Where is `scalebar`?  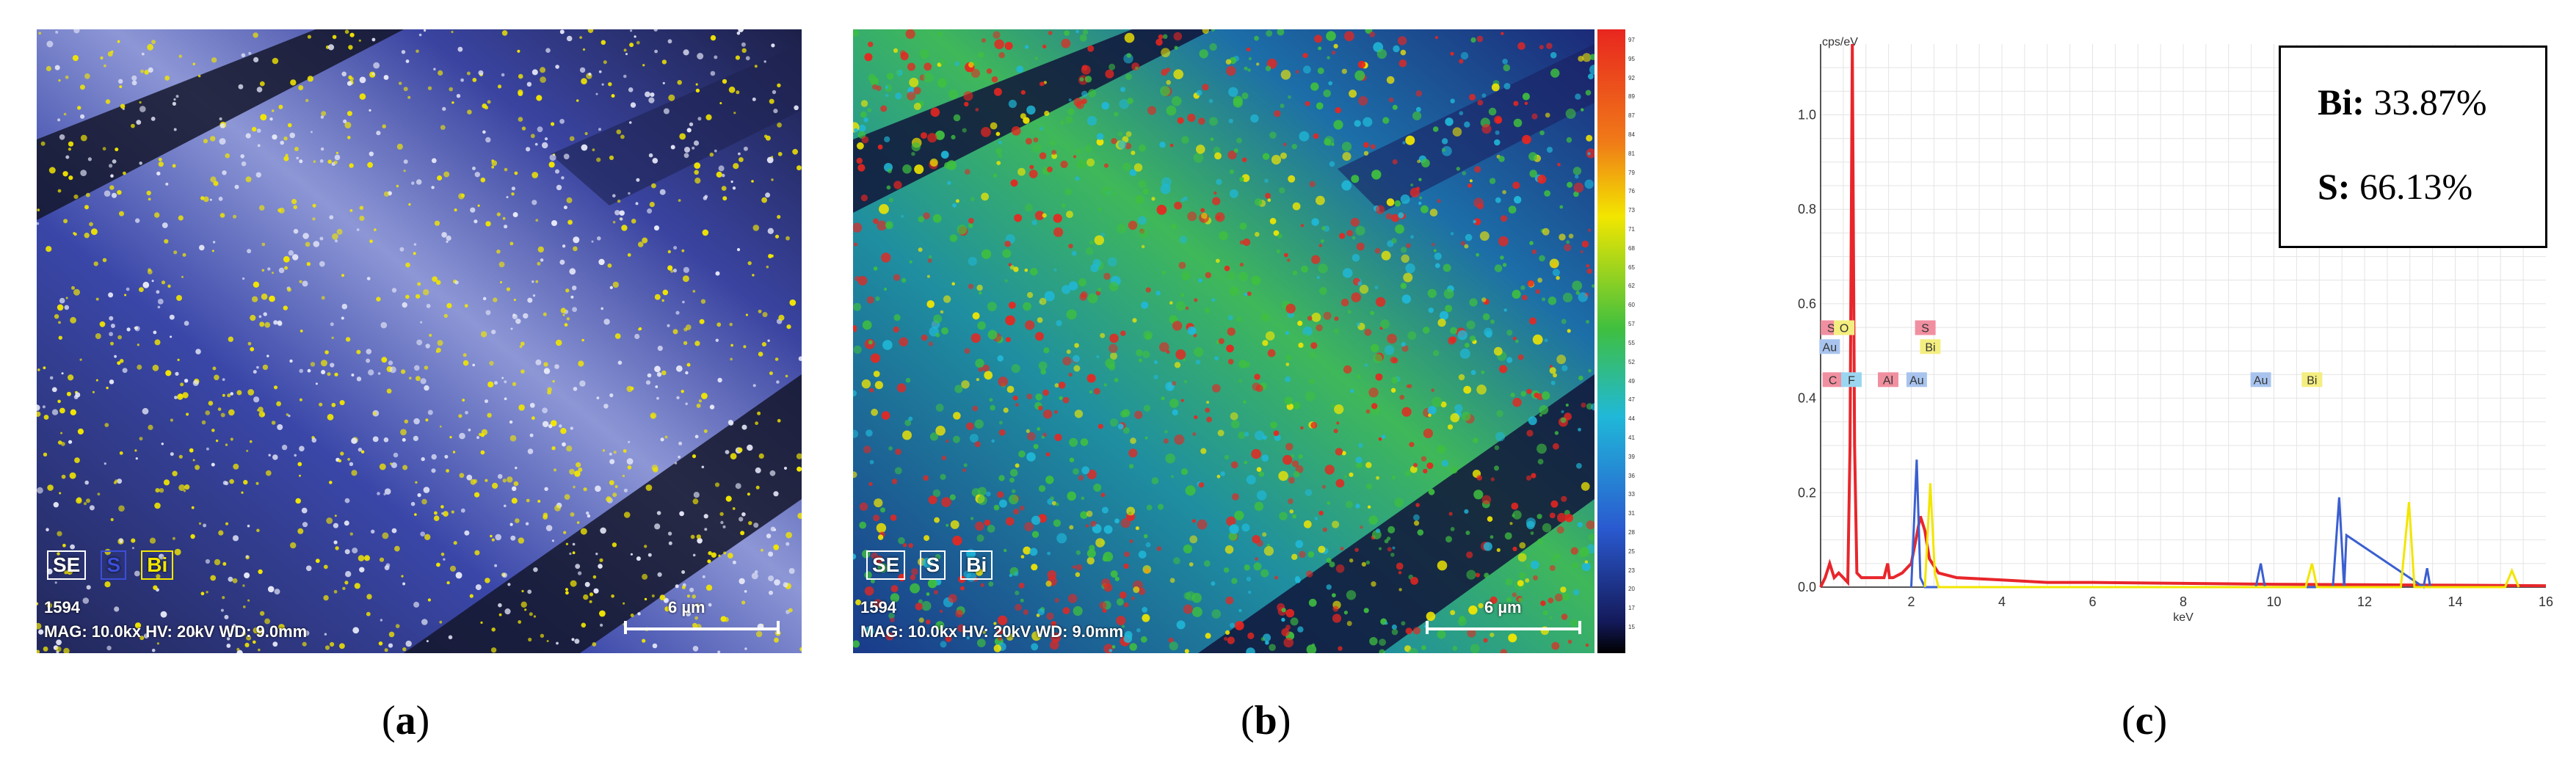
scalebar is located at coordinates (702, 628).